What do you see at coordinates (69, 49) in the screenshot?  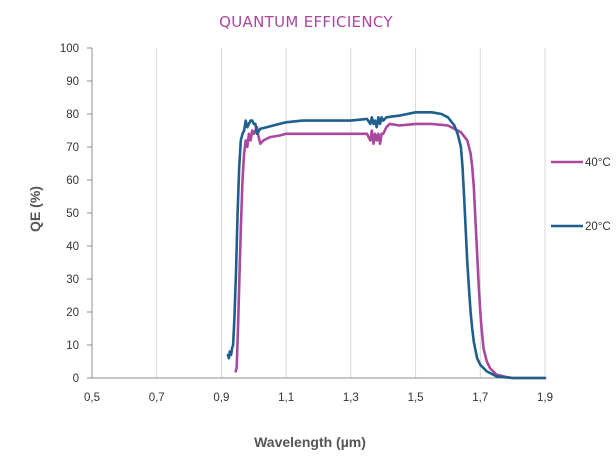 I see `y-tick-label: 100` at bounding box center [69, 49].